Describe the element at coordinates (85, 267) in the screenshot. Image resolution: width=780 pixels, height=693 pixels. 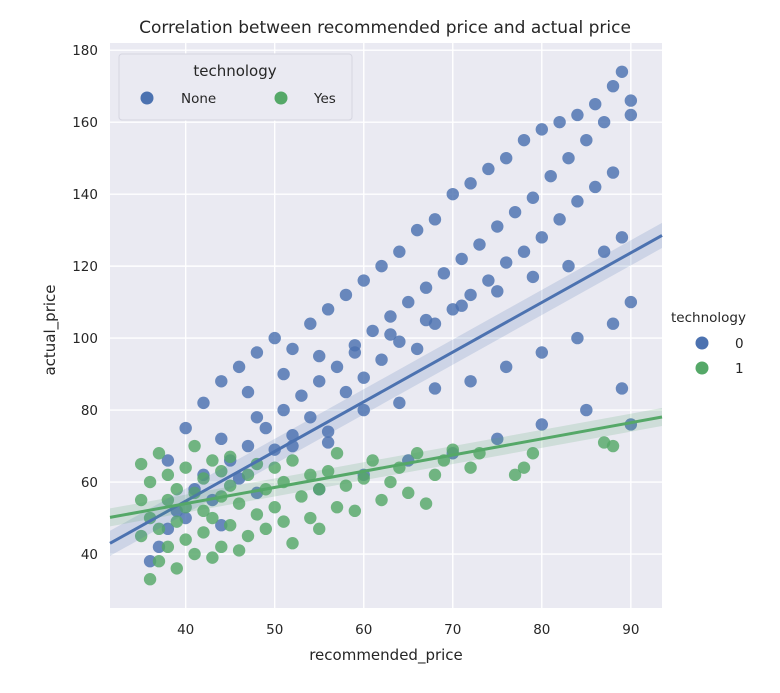
I see `y-tick-label: 120` at that location.